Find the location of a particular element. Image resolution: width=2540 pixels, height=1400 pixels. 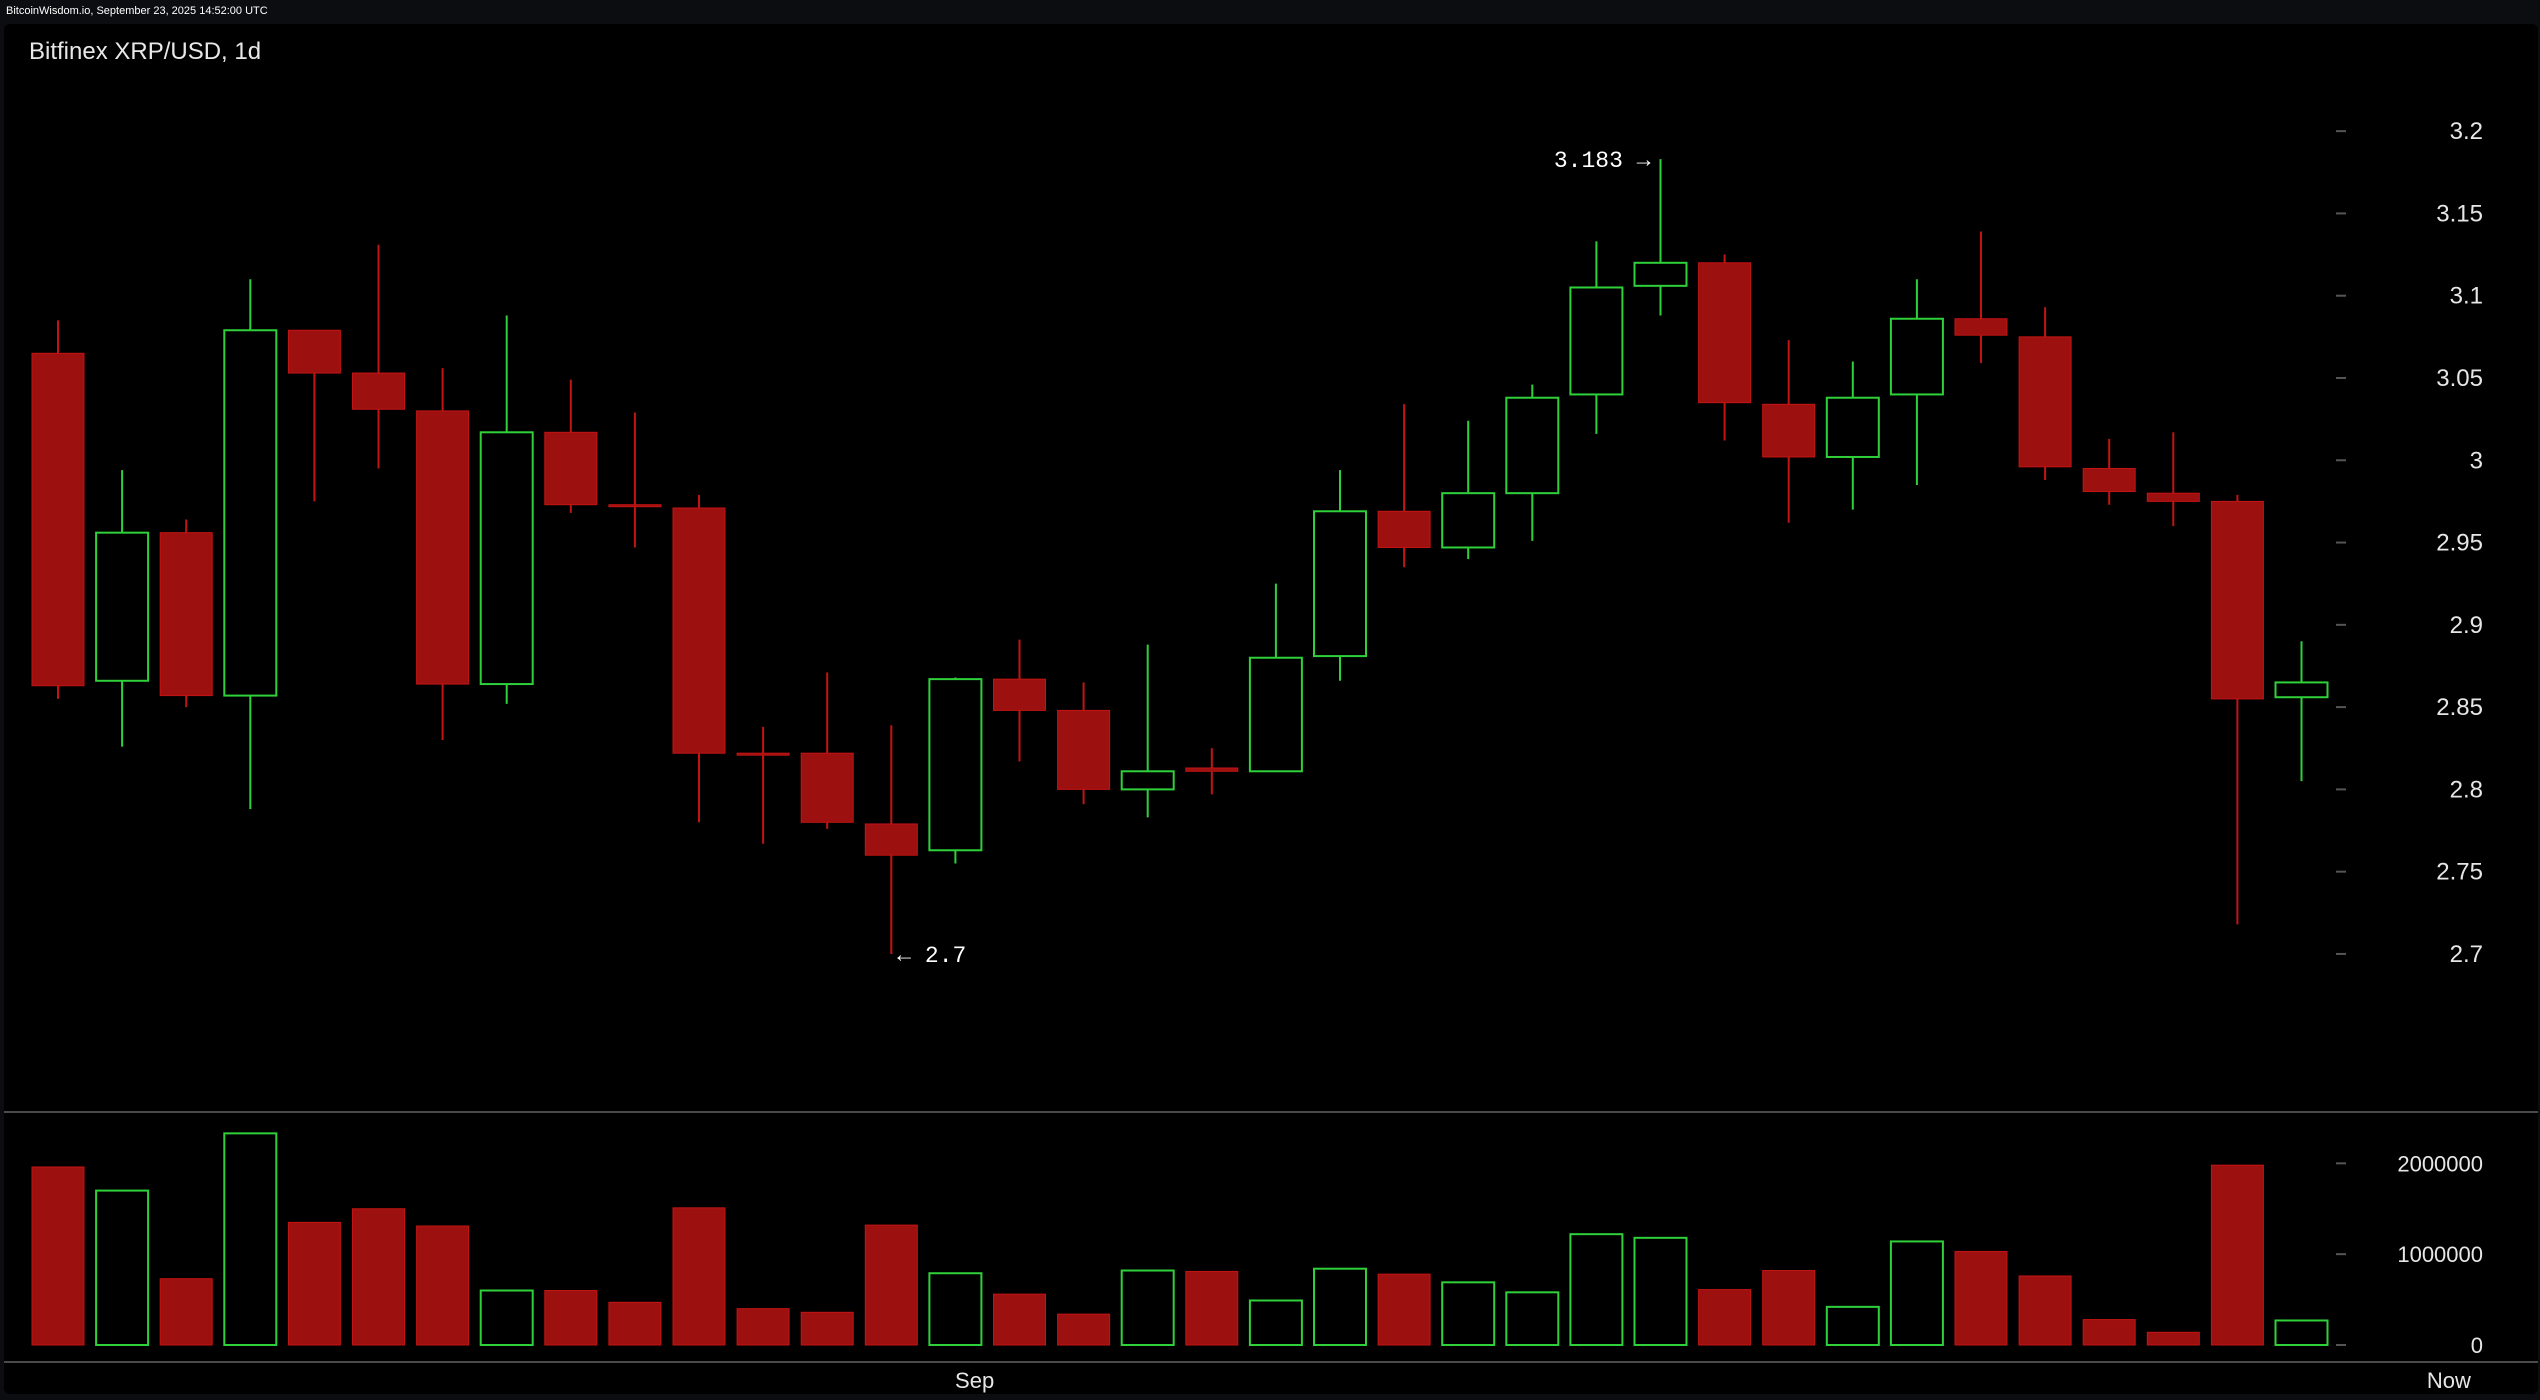

volume-tick-label: 2000000 is located at coordinates (2440, 1163).